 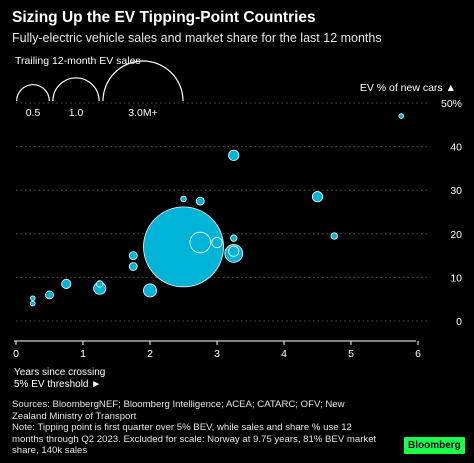 What do you see at coordinates (217, 354) in the screenshot?
I see `x-tick-label: 3` at bounding box center [217, 354].